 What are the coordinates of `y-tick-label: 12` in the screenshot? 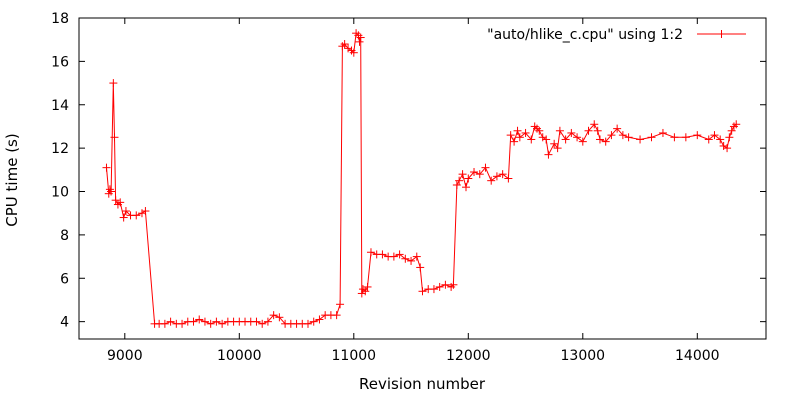 It's located at (60, 149).